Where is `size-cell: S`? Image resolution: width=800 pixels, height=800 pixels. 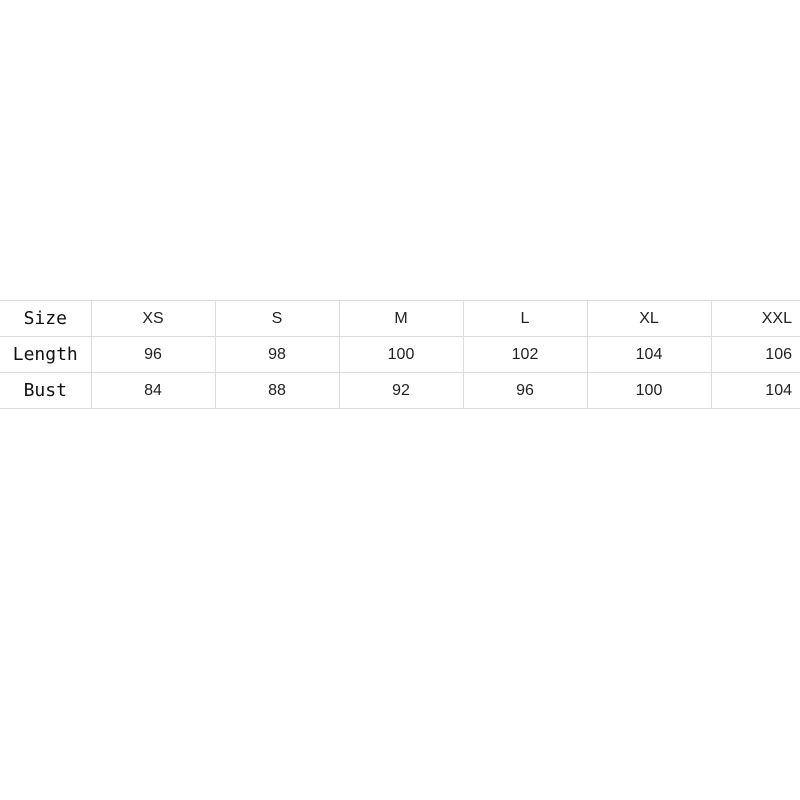
size-cell: S is located at coordinates (277, 318).